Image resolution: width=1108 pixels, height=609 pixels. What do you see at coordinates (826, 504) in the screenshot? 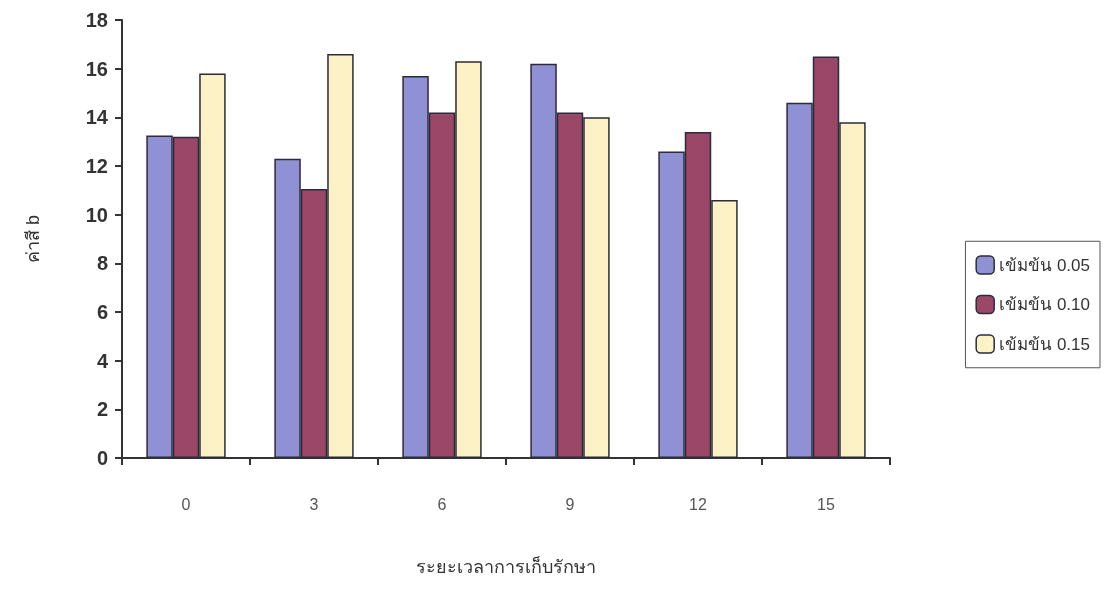
I see `x-tick-label: 15` at bounding box center [826, 504].